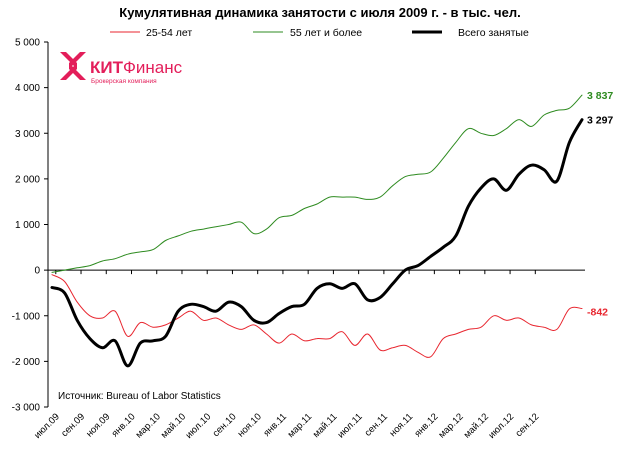 Image resolution: width=625 pixels, height=450 pixels. I want to click on x-tick-label: сен.10, so click(225, 425).